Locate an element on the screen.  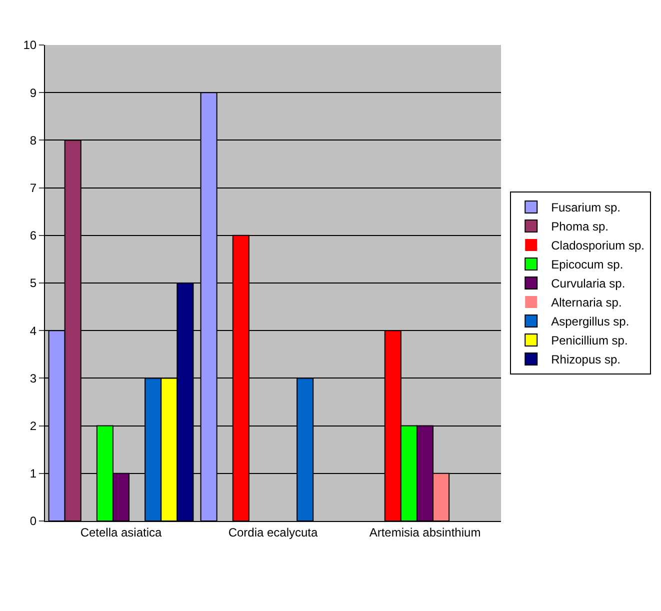
y-tick-label: 4 is located at coordinates (33, 331).